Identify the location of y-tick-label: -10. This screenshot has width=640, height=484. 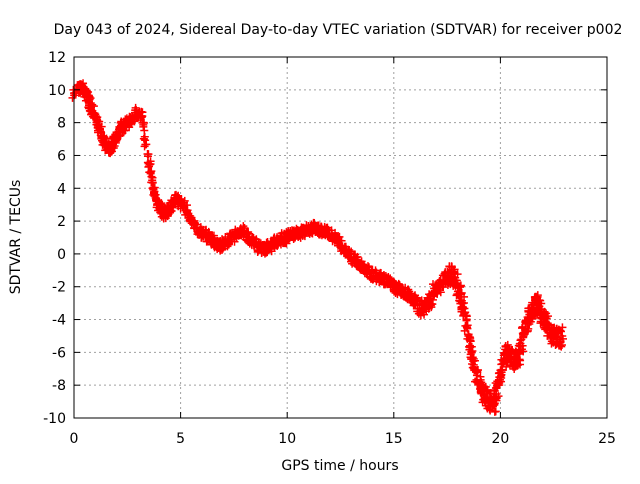
(54, 419).